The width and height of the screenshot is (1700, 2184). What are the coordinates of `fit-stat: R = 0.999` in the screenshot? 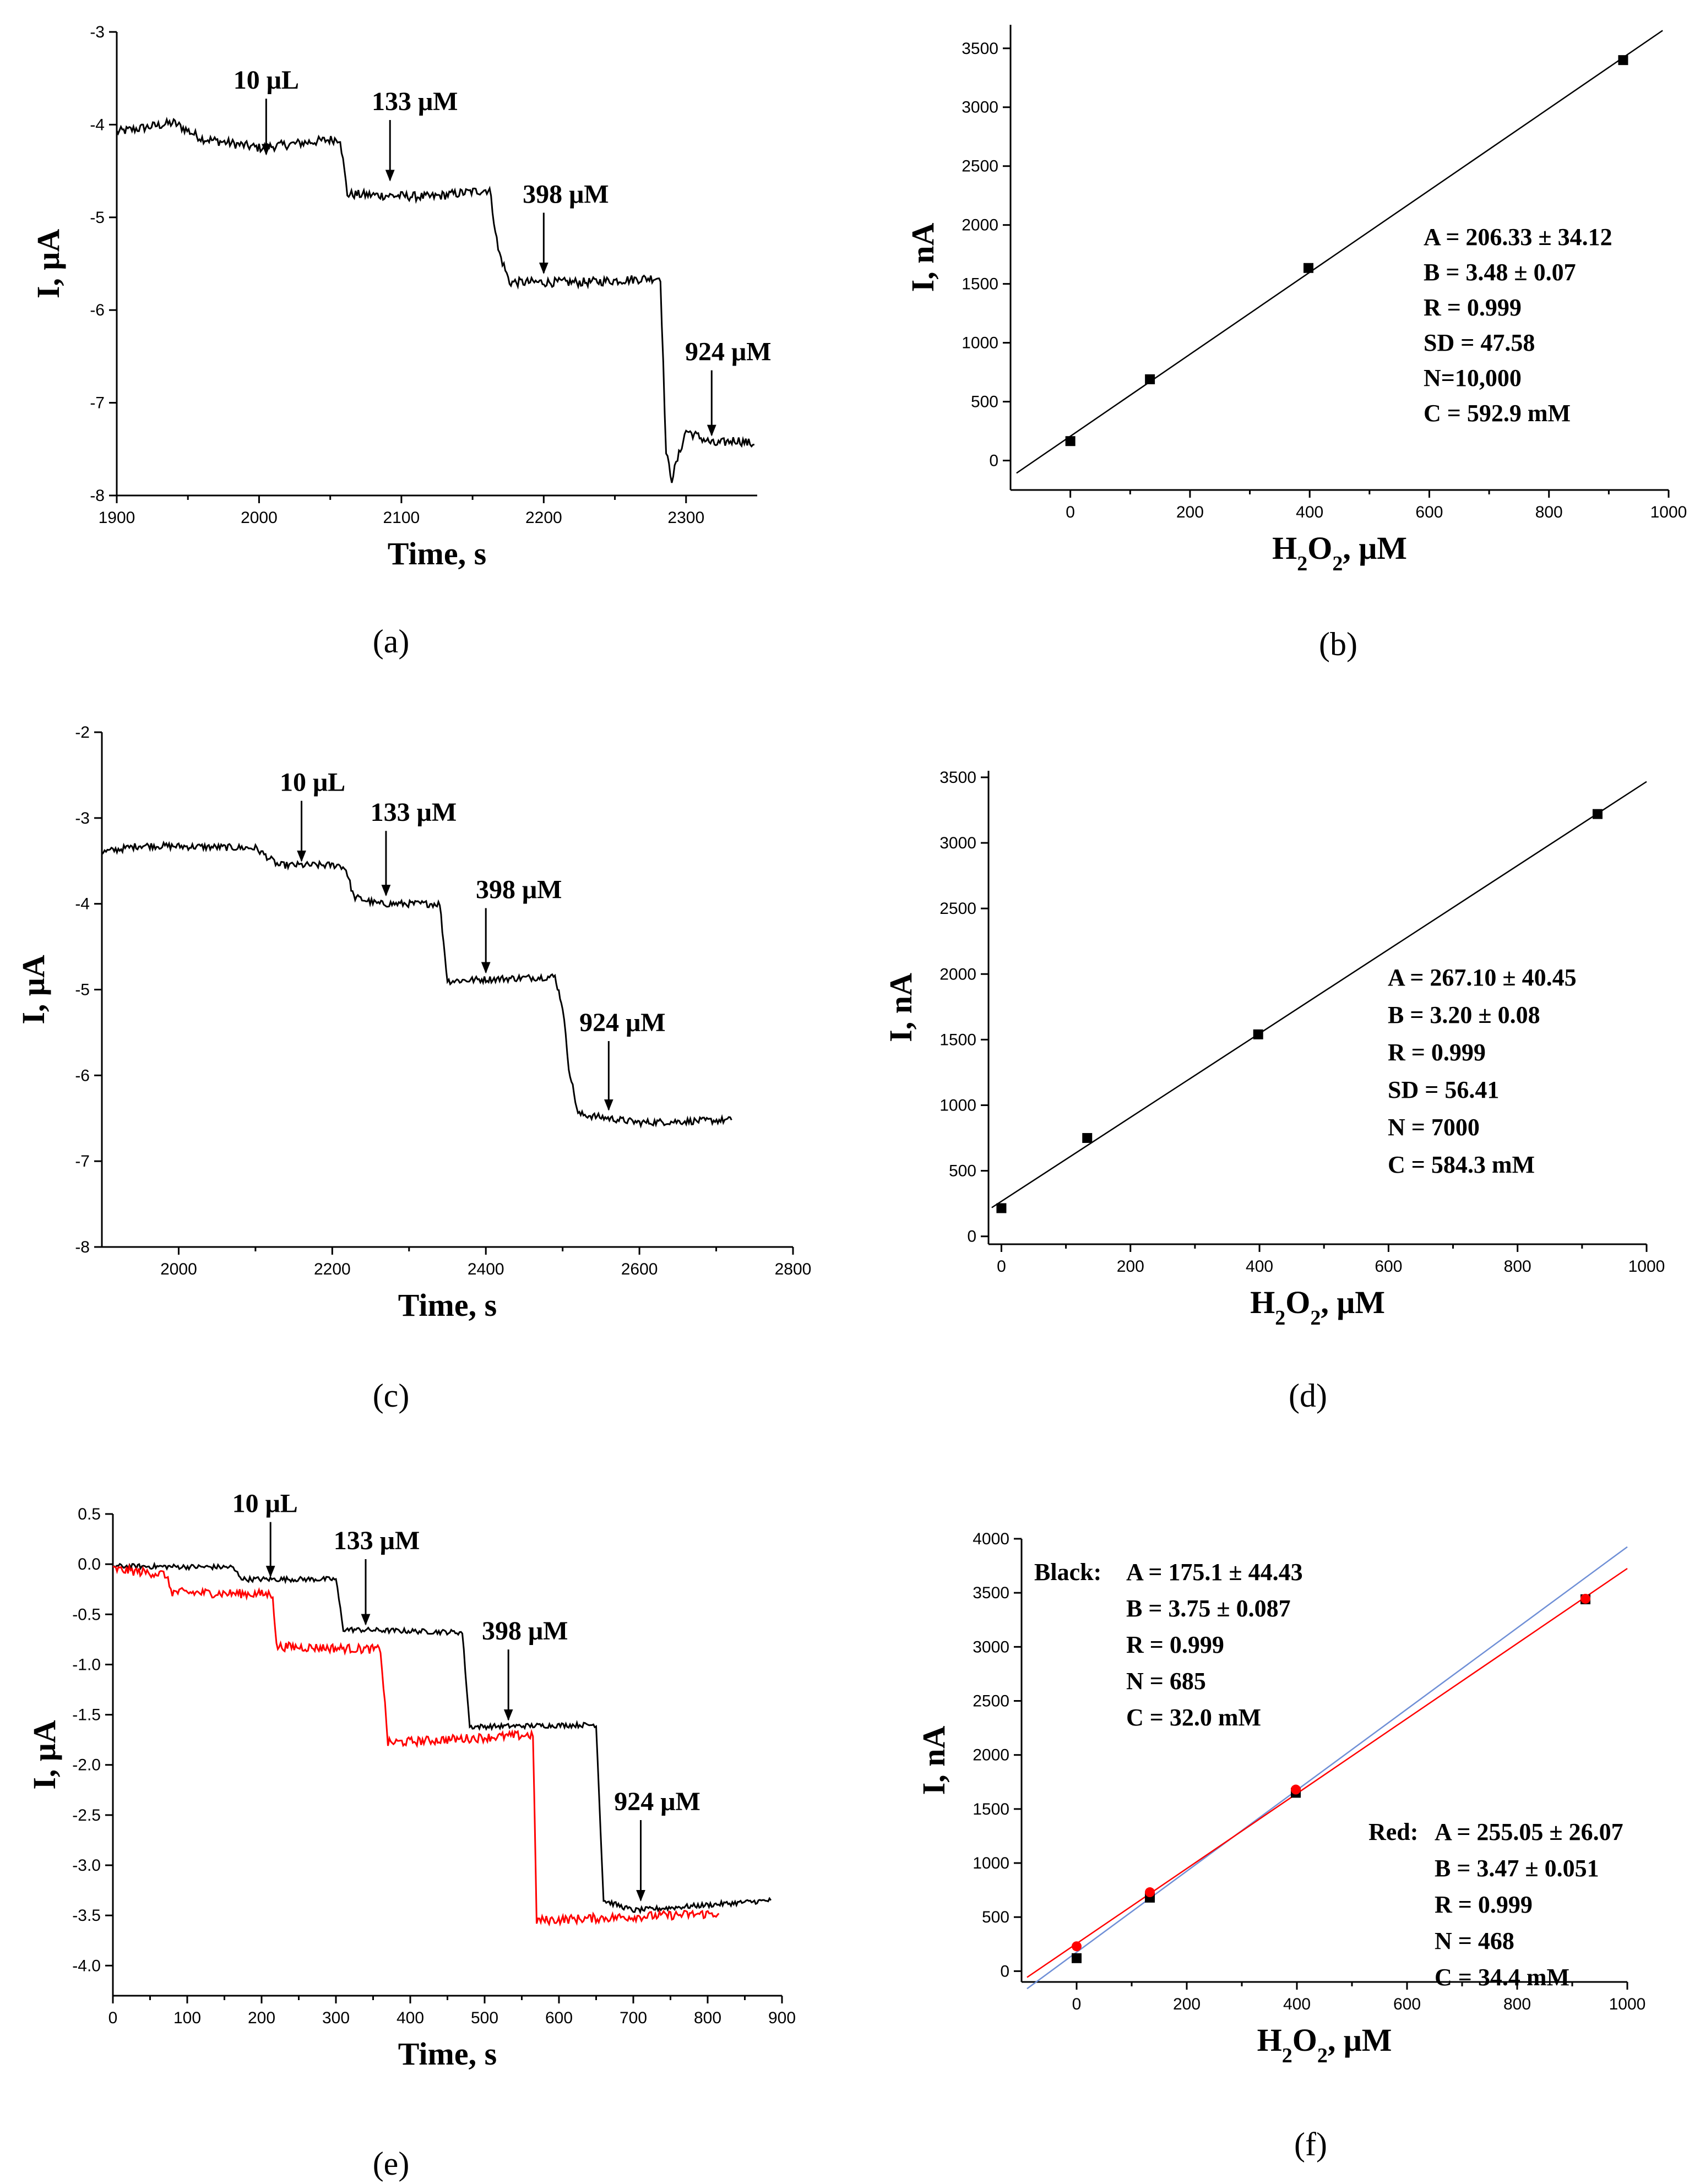 It's located at (1473, 307).